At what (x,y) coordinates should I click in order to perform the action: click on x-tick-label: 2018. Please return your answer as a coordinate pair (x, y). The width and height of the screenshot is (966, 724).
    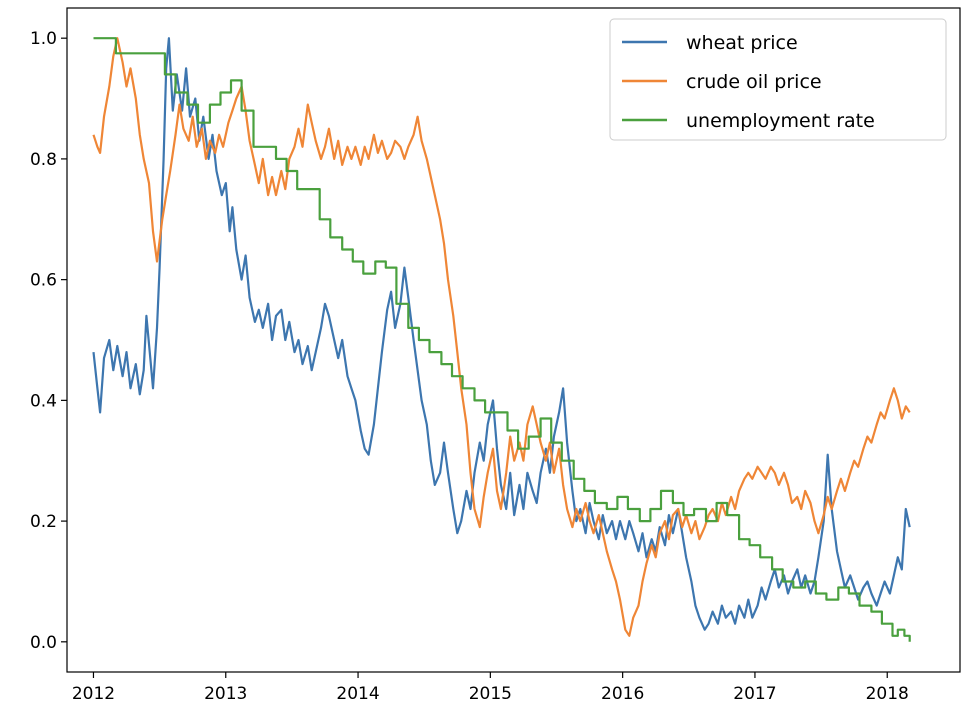
    Looking at the image, I should click on (887, 694).